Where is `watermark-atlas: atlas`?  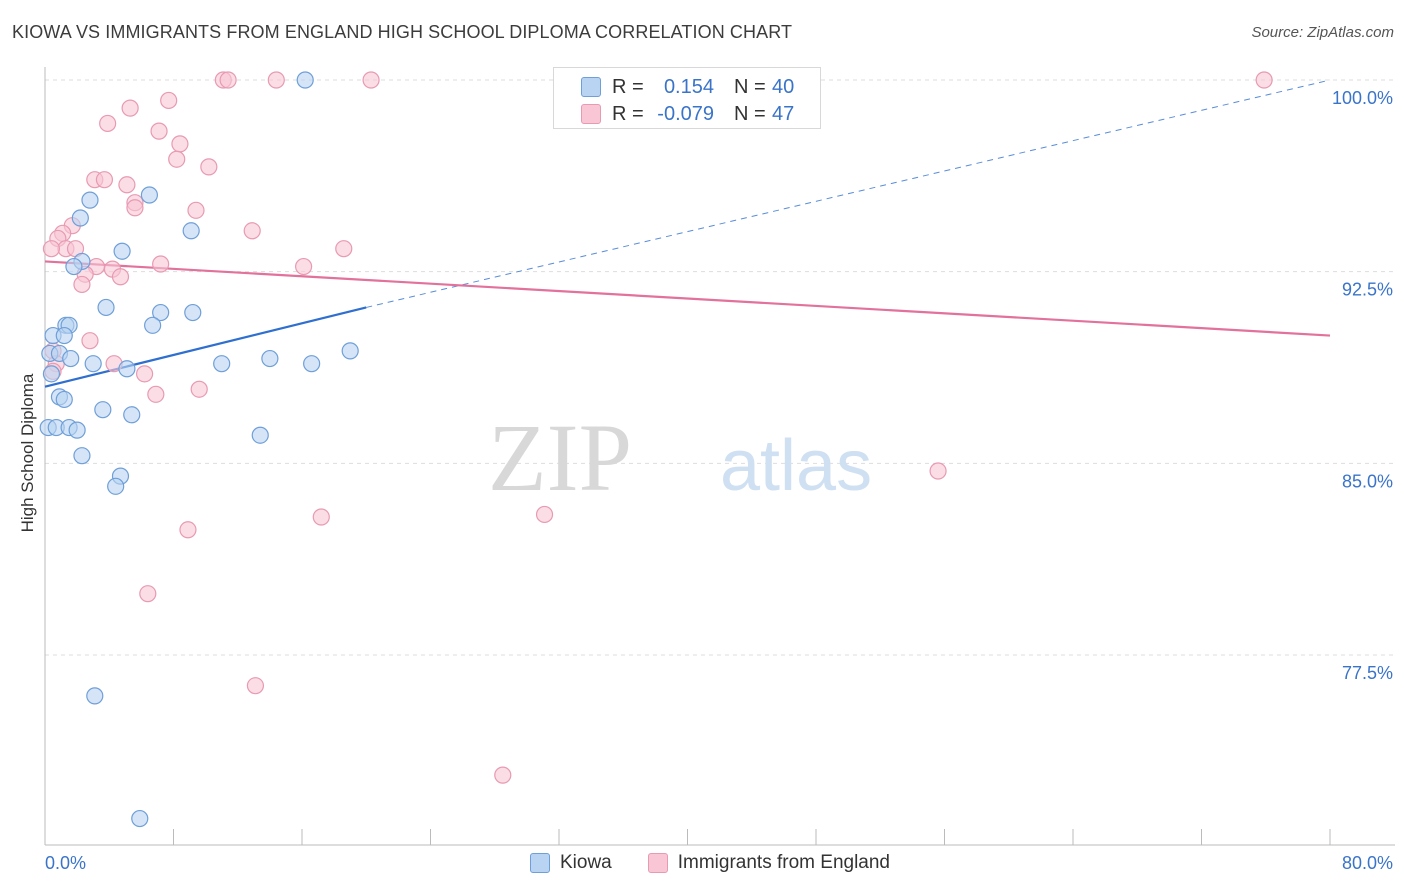 watermark-atlas: atlas is located at coordinates (796, 466).